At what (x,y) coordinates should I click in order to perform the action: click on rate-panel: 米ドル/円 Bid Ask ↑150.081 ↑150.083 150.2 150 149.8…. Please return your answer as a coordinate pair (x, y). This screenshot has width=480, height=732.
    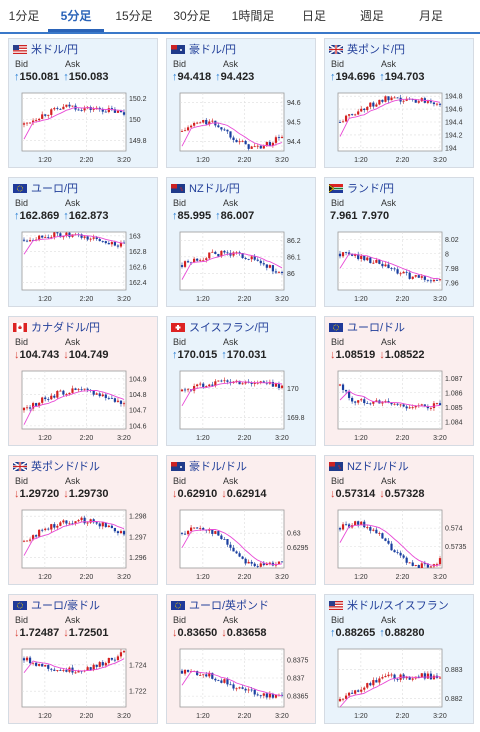
    Looking at the image, I should click on (83, 103).